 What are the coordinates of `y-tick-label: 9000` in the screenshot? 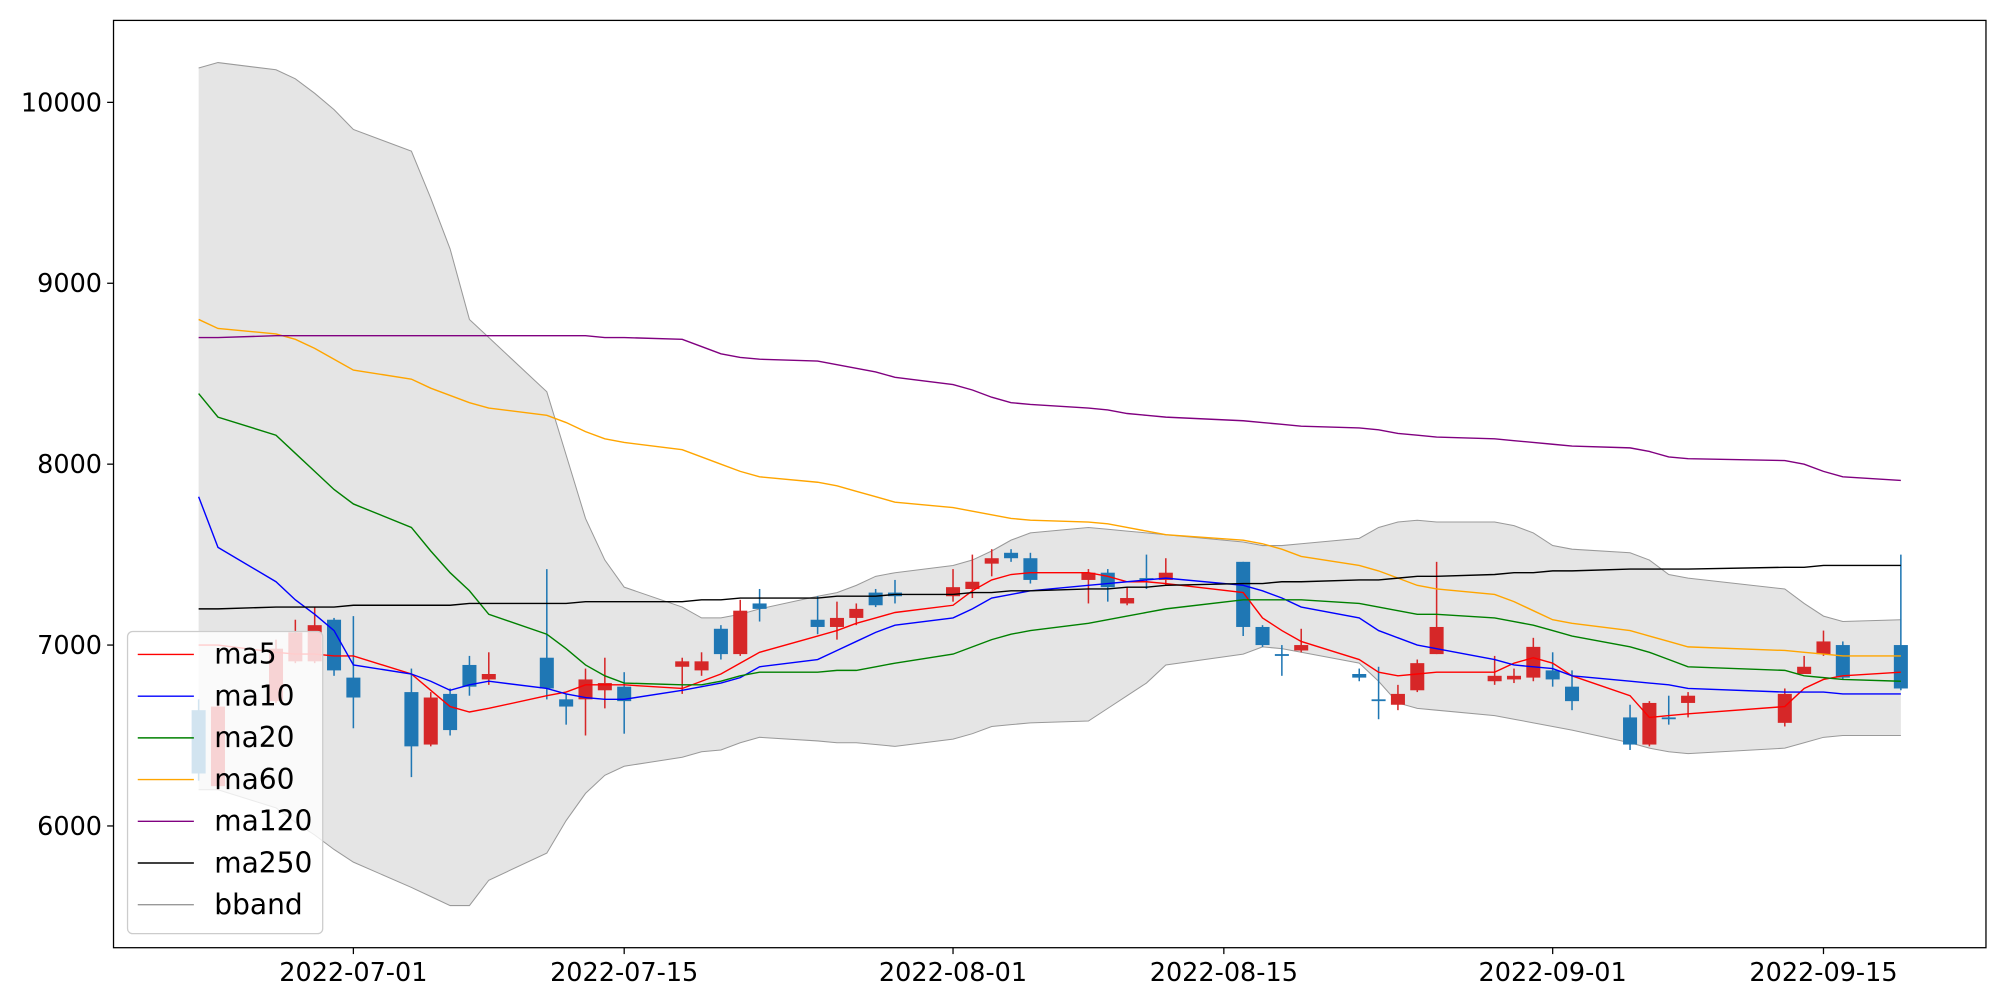 It's located at (69, 284).